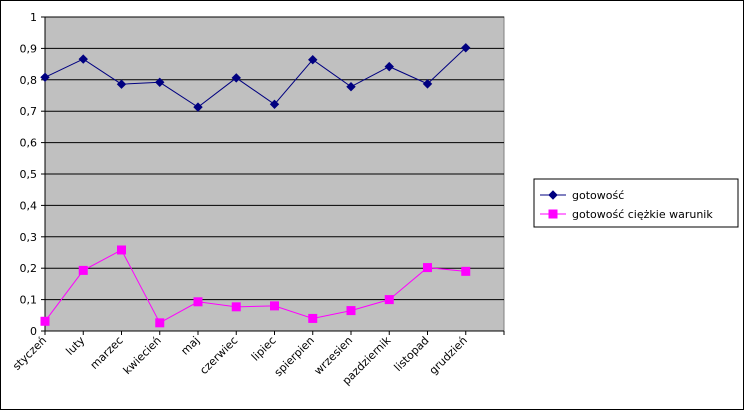 The height and width of the screenshot is (411, 744). I want to click on x-tick-label: marzec, so click(107, 353).